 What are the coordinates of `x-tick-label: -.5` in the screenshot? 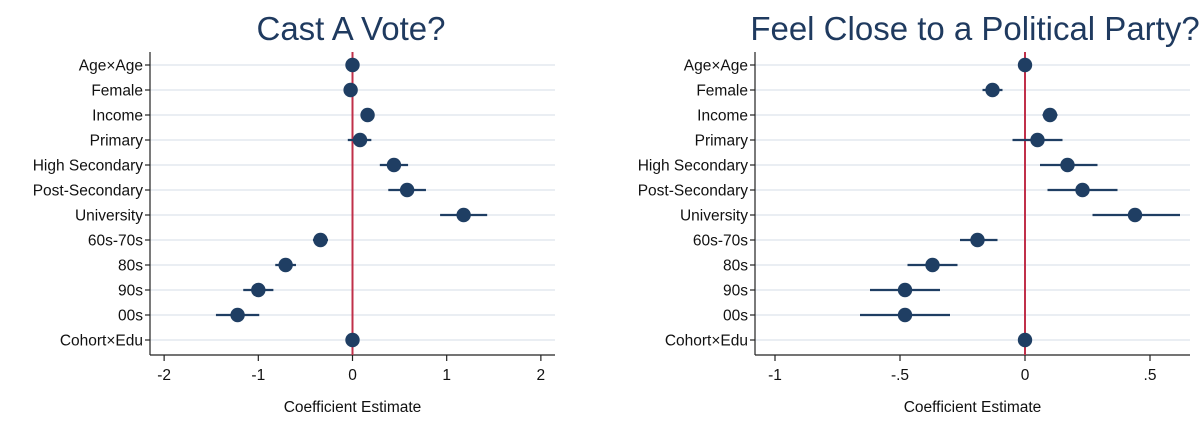 It's located at (900, 375).